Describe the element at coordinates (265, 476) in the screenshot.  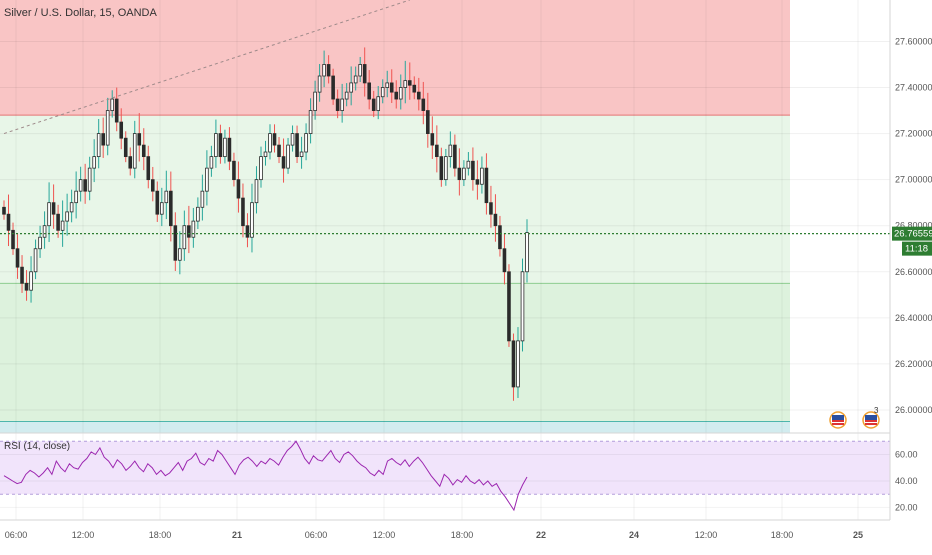
I see `rsi-line` at that location.